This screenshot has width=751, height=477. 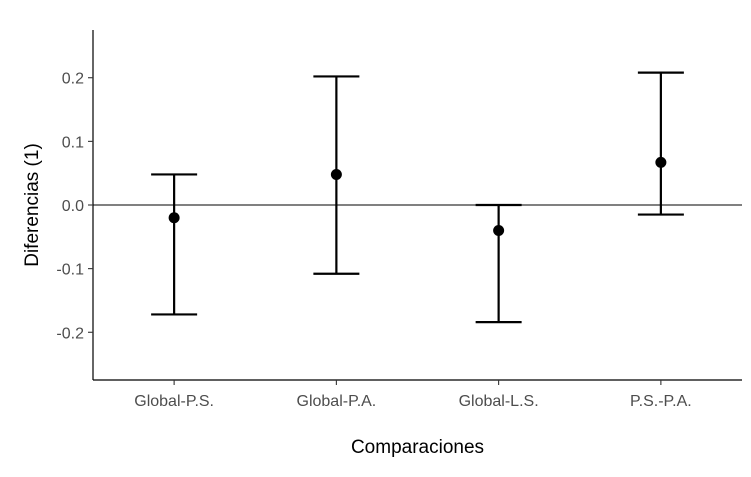 What do you see at coordinates (73, 142) in the screenshot?
I see `y-tick-label: 0.1` at bounding box center [73, 142].